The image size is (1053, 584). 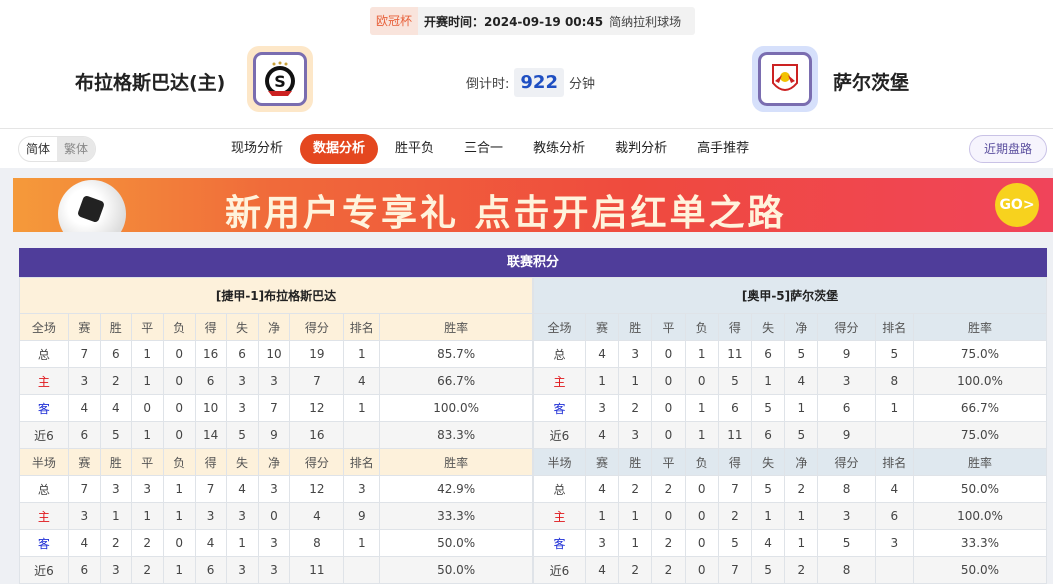 I want to click on column-header: 净, so click(x=274, y=462).